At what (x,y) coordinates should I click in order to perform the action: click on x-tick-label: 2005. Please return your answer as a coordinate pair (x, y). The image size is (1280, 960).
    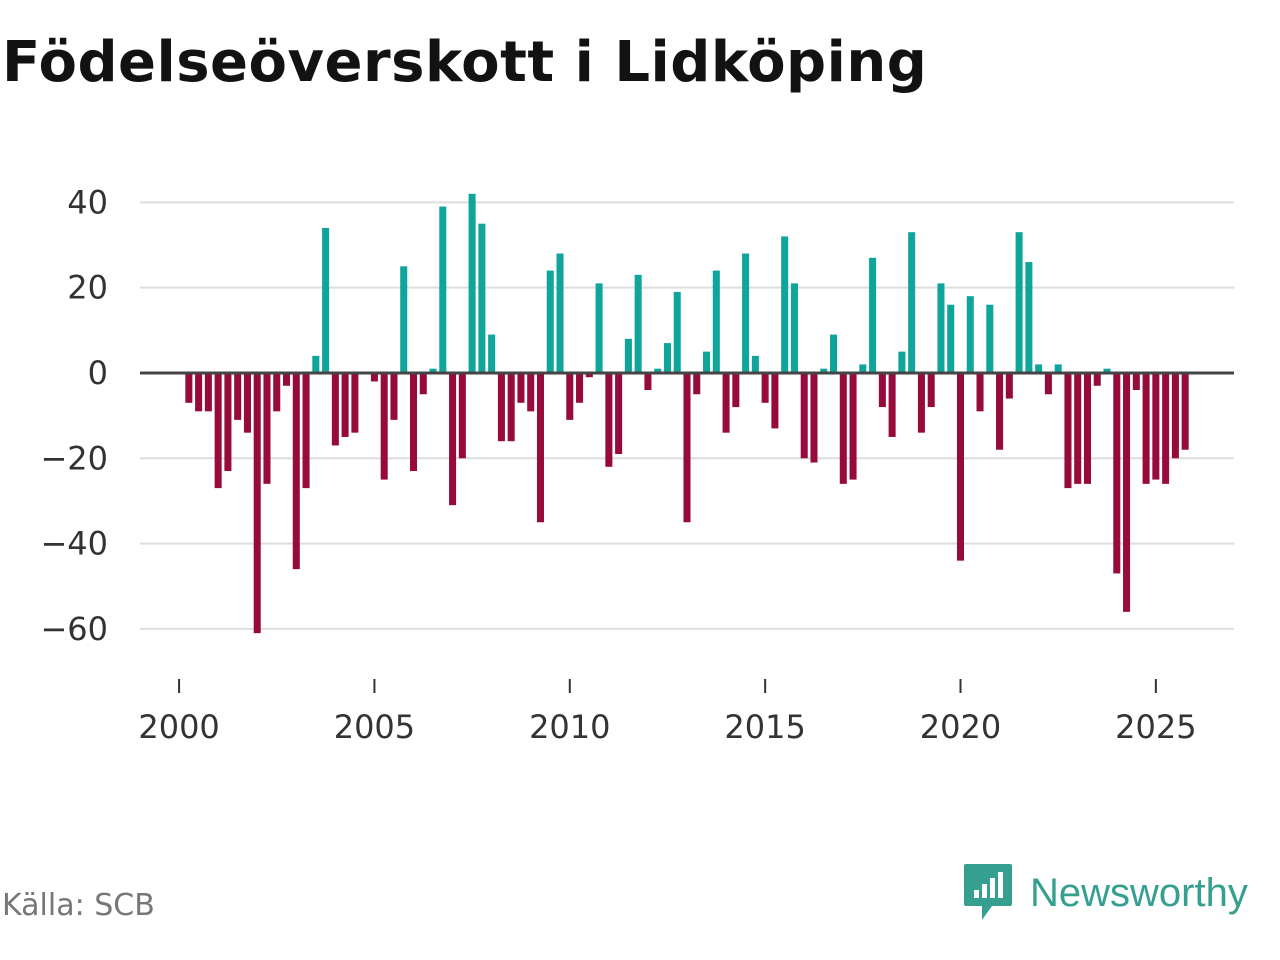
    Looking at the image, I should click on (374, 727).